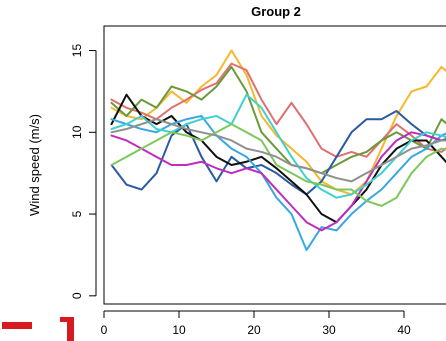  What do you see at coordinates (34, 165) in the screenshot?
I see `y-axis-label: Wind speed (m/s)` at bounding box center [34, 165].